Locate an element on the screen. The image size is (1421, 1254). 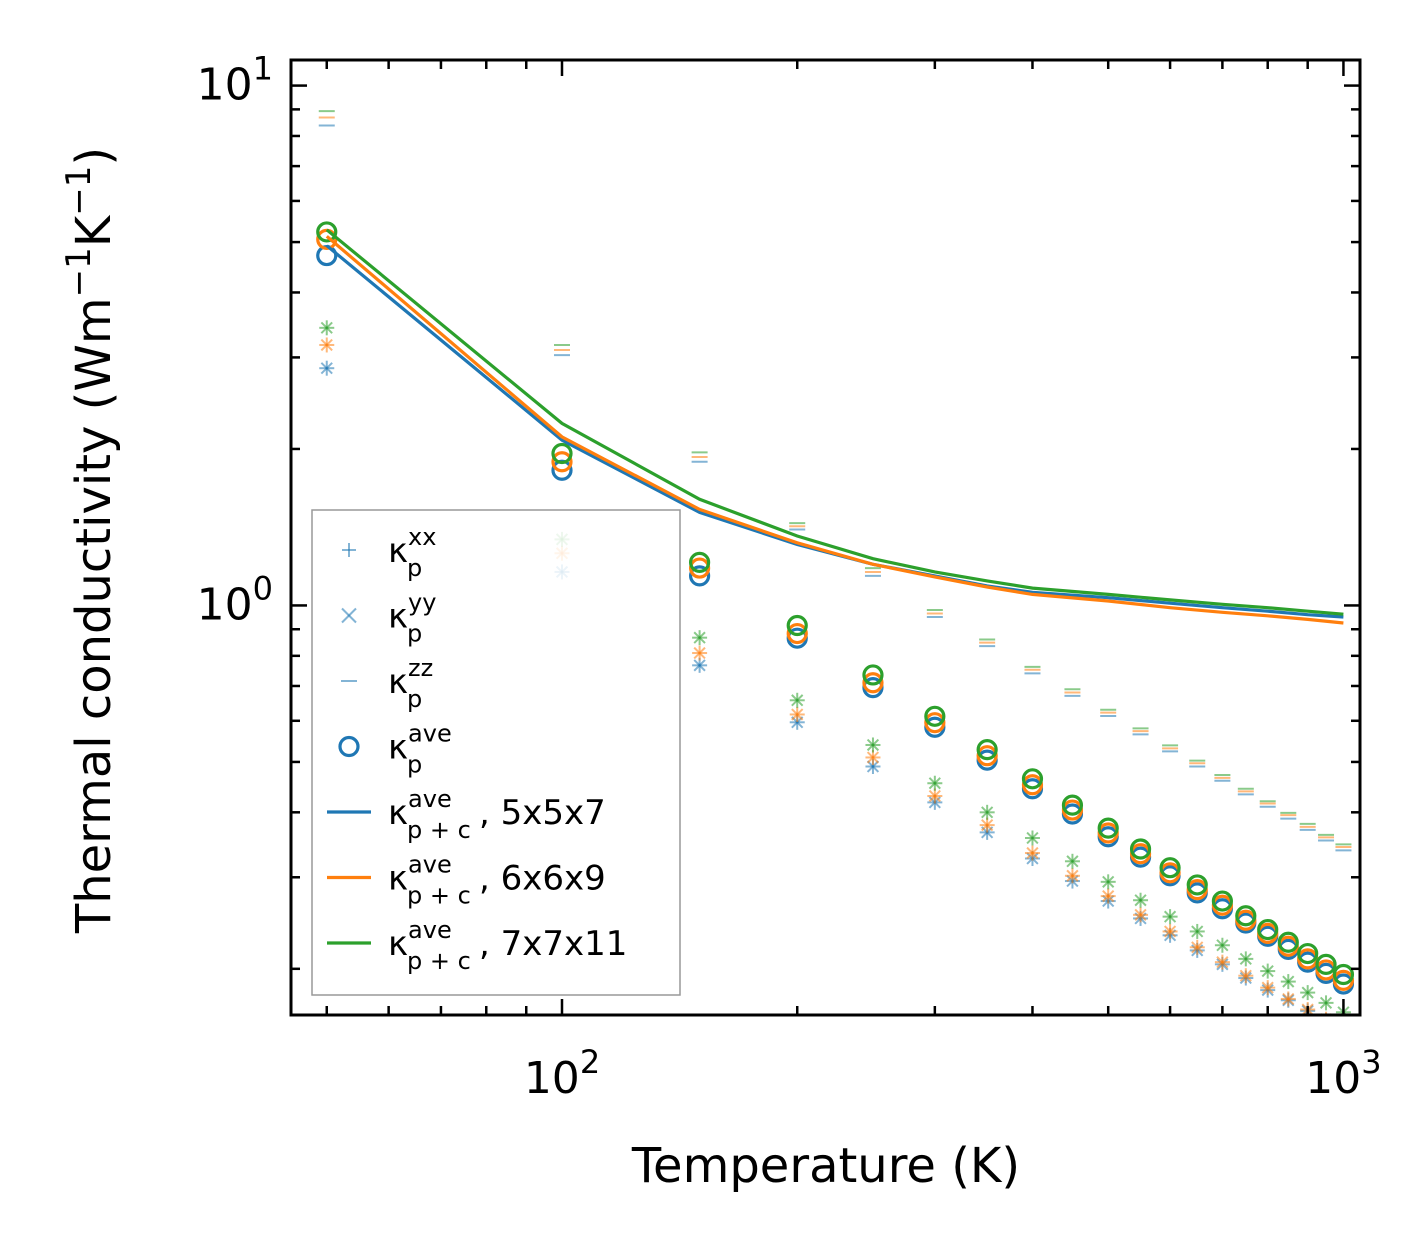
point-kp-xx-yy-7x7x11-400-d2 is located at coordinates (1032, 838).